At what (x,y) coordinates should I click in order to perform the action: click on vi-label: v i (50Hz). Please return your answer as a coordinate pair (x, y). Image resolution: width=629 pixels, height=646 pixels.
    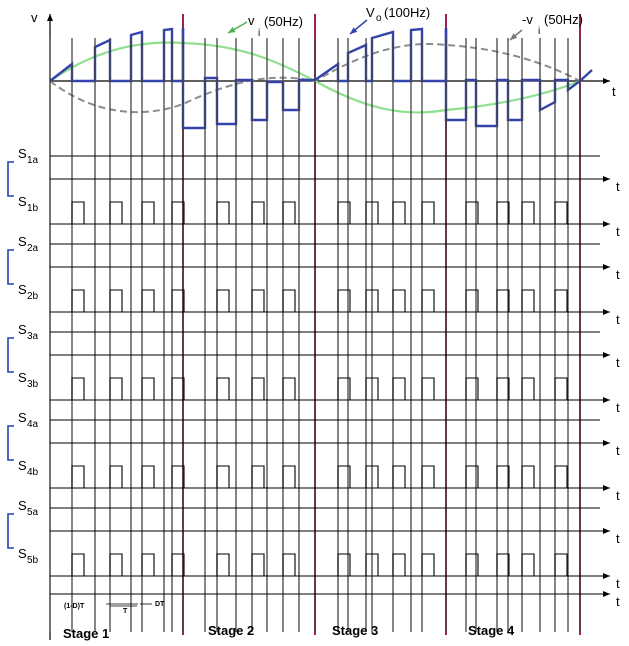
    Looking at the image, I should click on (275, 26).